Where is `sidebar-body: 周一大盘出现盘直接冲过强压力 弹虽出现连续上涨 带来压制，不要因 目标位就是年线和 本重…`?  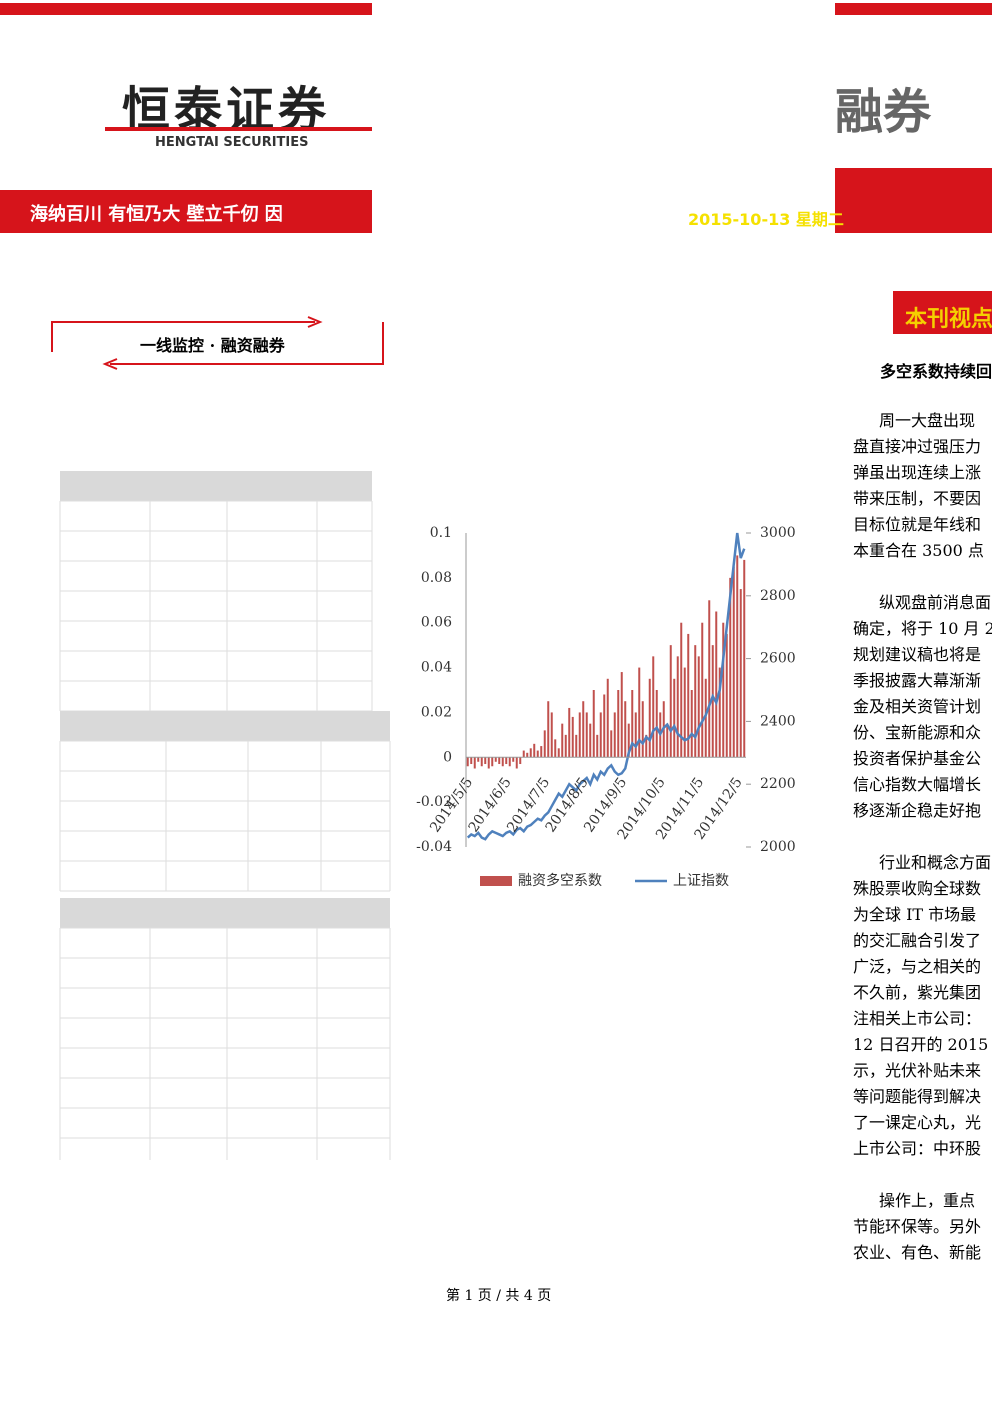 sidebar-body: 周一大盘出现盘直接冲过强压力 弹虽出现连续上涨 带来压制，不要因 目标位就是年线和 本重… is located at coordinates (922, 850).